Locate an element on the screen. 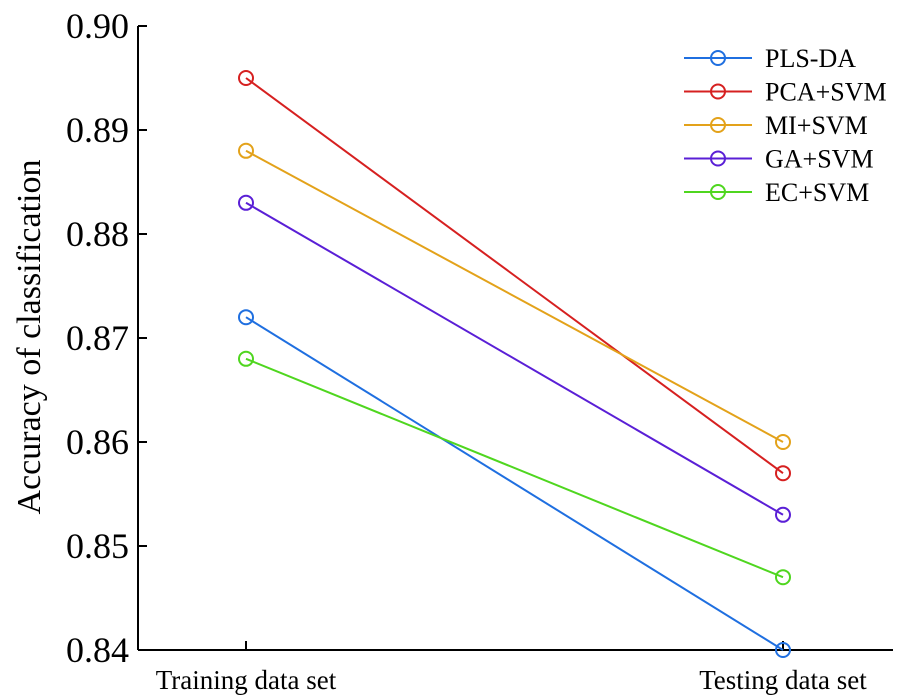  legend: PLS-DA PCA+SVM MI+SVM GA+SVM EC+SVM is located at coordinates (785, 125).